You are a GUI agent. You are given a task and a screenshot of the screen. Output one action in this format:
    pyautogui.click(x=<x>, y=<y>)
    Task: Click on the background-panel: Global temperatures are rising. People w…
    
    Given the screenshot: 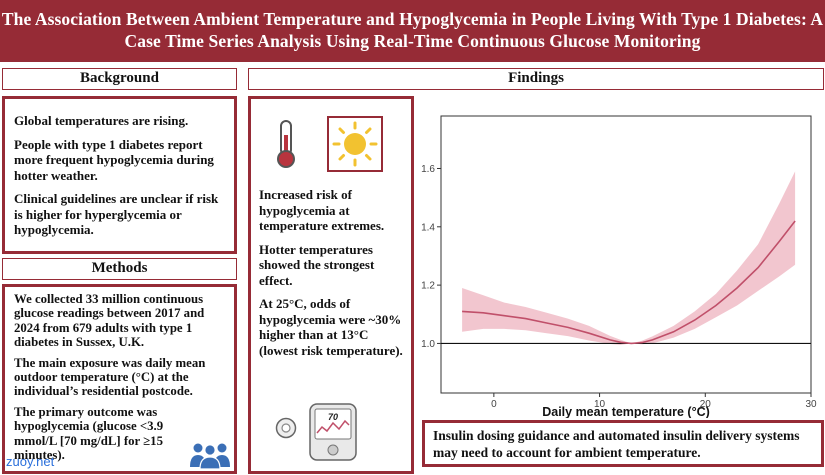 What is the action you would take?
    pyautogui.click(x=119, y=175)
    